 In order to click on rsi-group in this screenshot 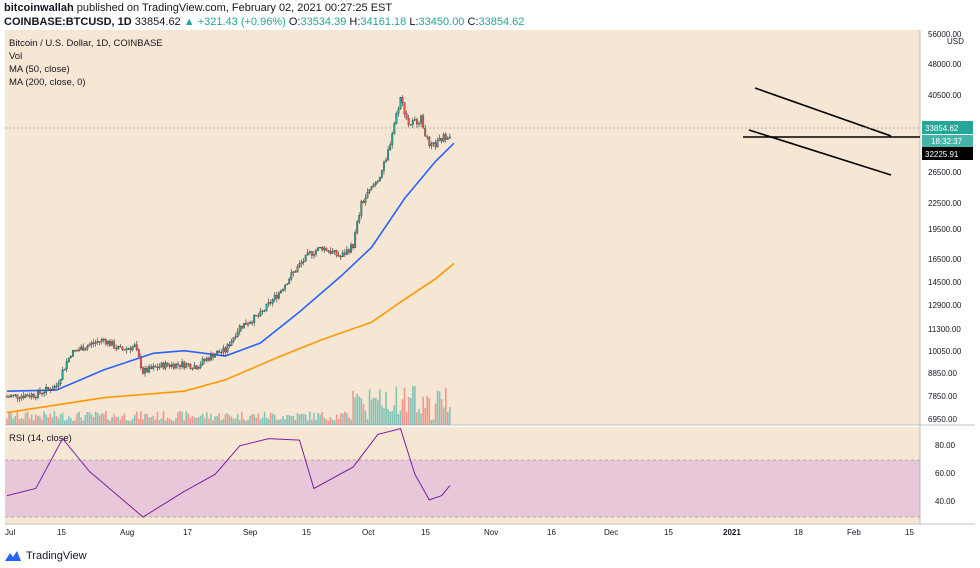, I will do `click(228, 472)`.